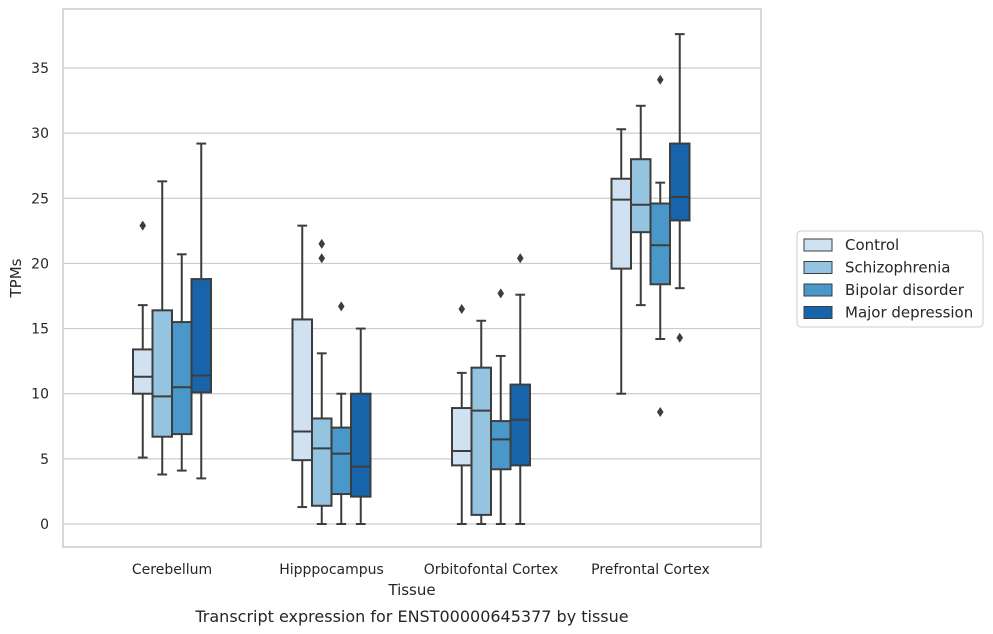 This screenshot has height=634, width=993. What do you see at coordinates (905, 290) in the screenshot?
I see `legend-label: Bipolar disorder` at bounding box center [905, 290].